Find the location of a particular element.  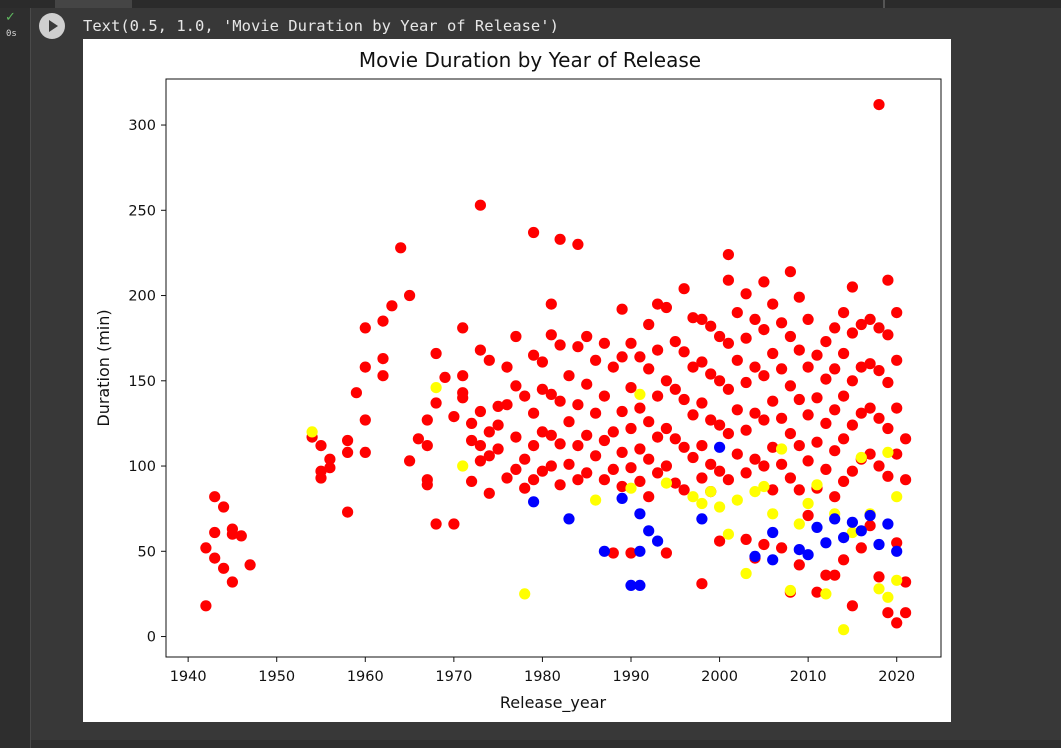

cell-gutter is located at coordinates (15, 378).